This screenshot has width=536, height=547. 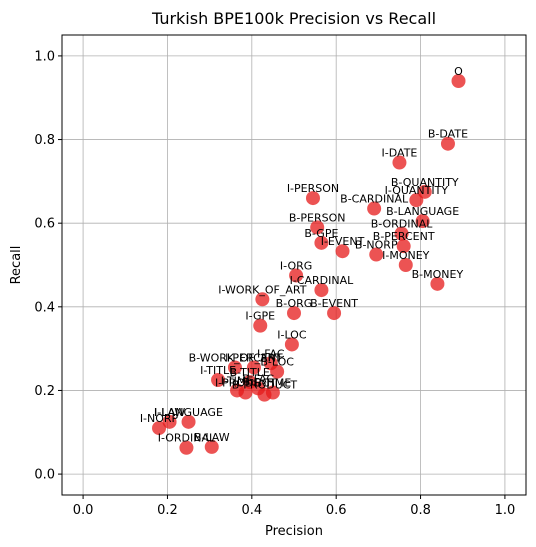 What do you see at coordinates (265, 385) in the screenshot?
I see `point-label: B-PRODUCT` at bounding box center [265, 385].